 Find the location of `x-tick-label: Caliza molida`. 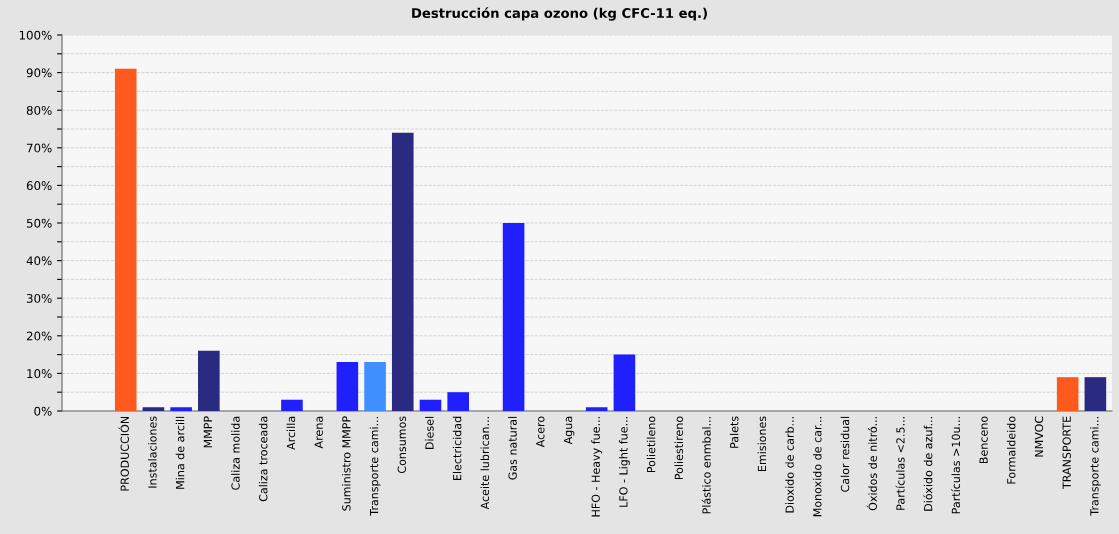

x-tick-label: Caliza molida is located at coordinates (235, 453).